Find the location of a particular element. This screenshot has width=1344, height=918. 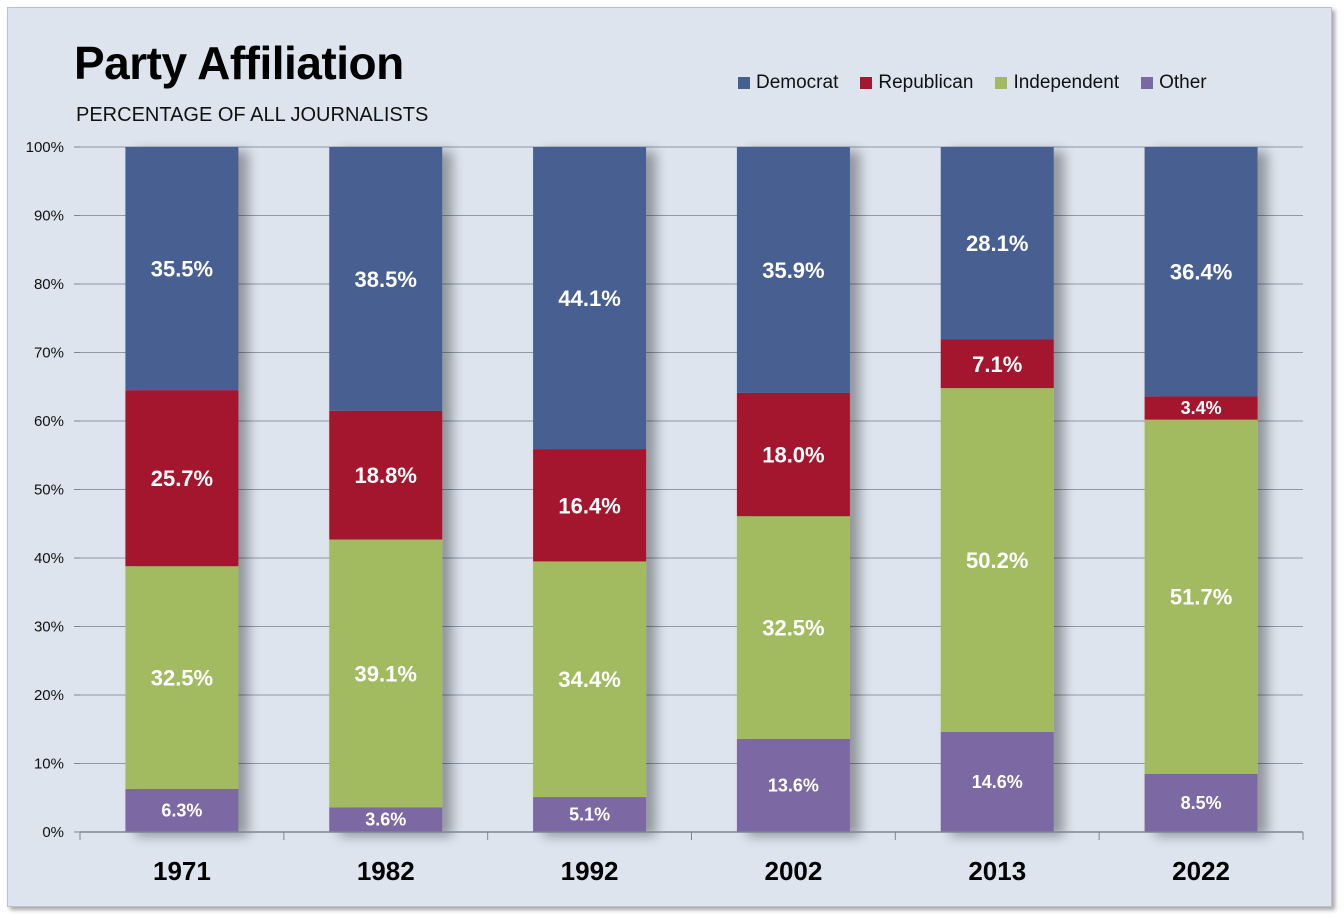

legend-item-republican: Republican is located at coordinates (916, 83).